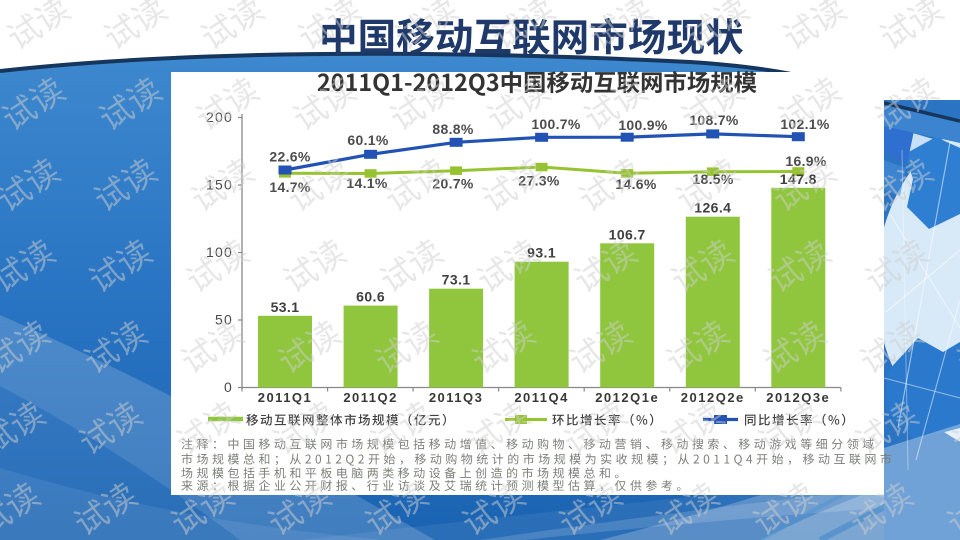  I want to click on svg-text: 2012Q2e, so click(713, 397).